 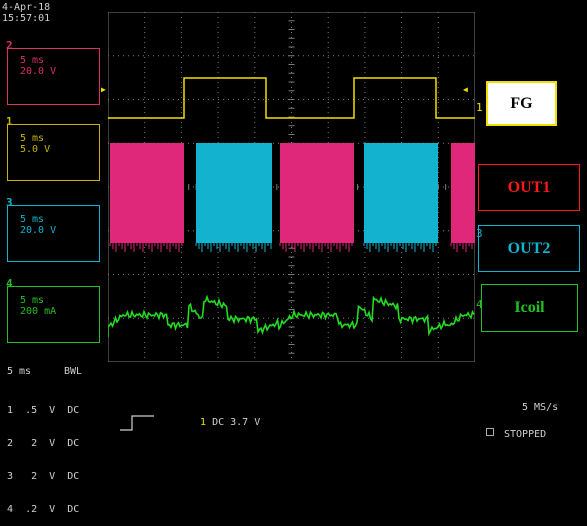 I want to click on fg-label: FG, so click(x=521, y=103).